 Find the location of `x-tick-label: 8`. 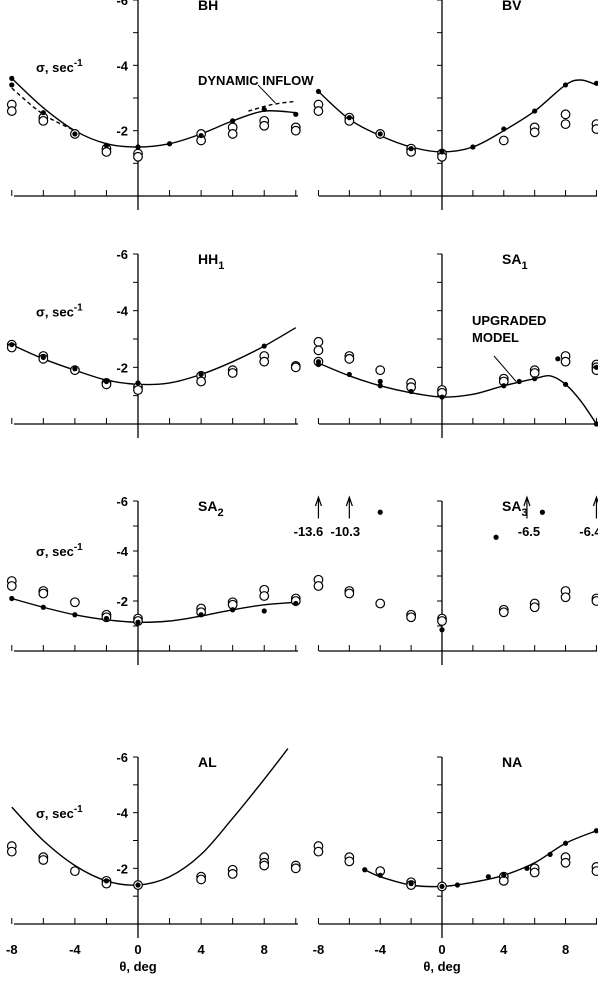

x-tick-label: 8 is located at coordinates (264, 949).